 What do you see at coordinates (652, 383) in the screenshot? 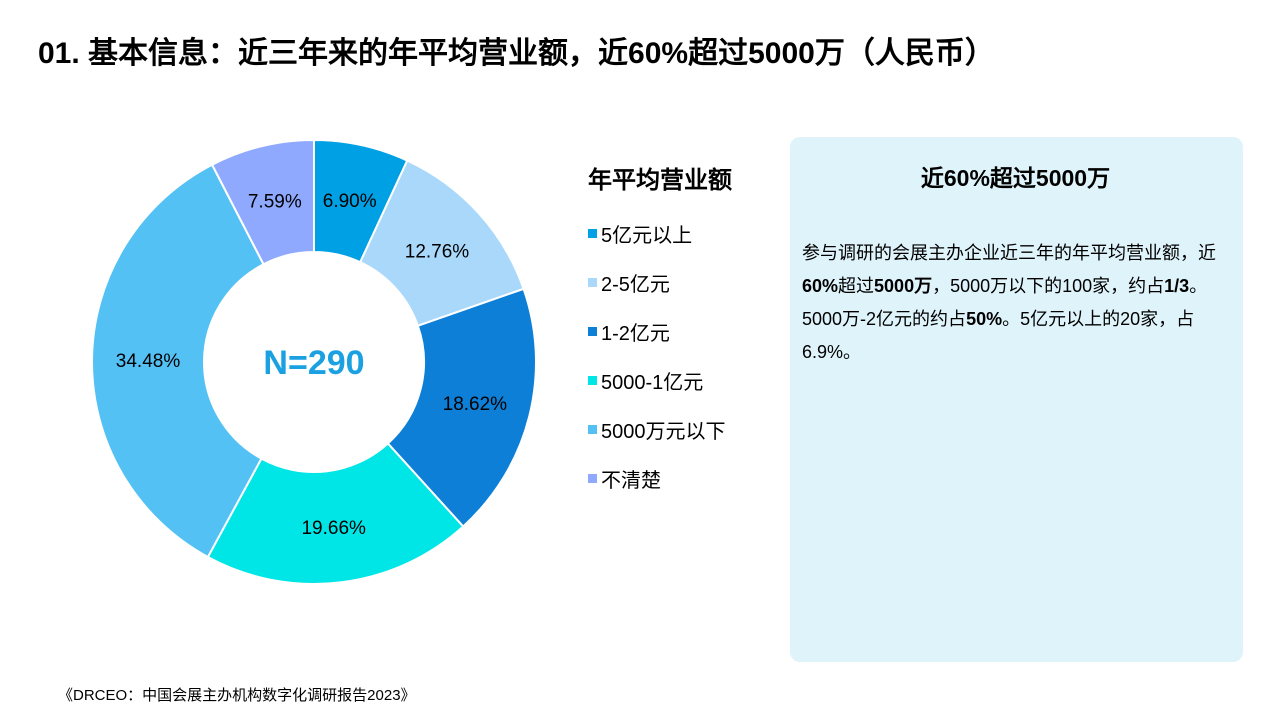
I see `legend-label: 5000-1亿元` at bounding box center [652, 383].